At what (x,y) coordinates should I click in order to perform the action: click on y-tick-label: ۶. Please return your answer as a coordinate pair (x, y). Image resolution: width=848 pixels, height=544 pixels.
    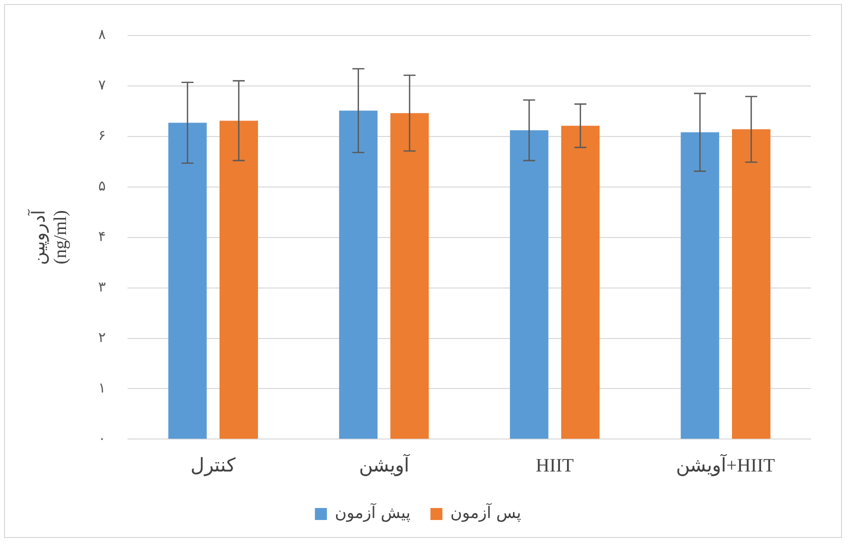
    Looking at the image, I should click on (102, 136).